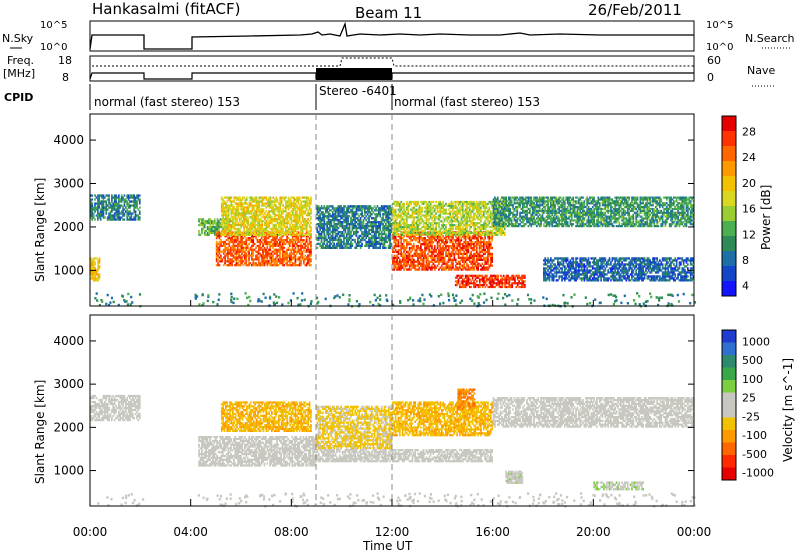  What do you see at coordinates (391, 35) in the screenshot?
I see `noise-sky-line` at bounding box center [391, 35].